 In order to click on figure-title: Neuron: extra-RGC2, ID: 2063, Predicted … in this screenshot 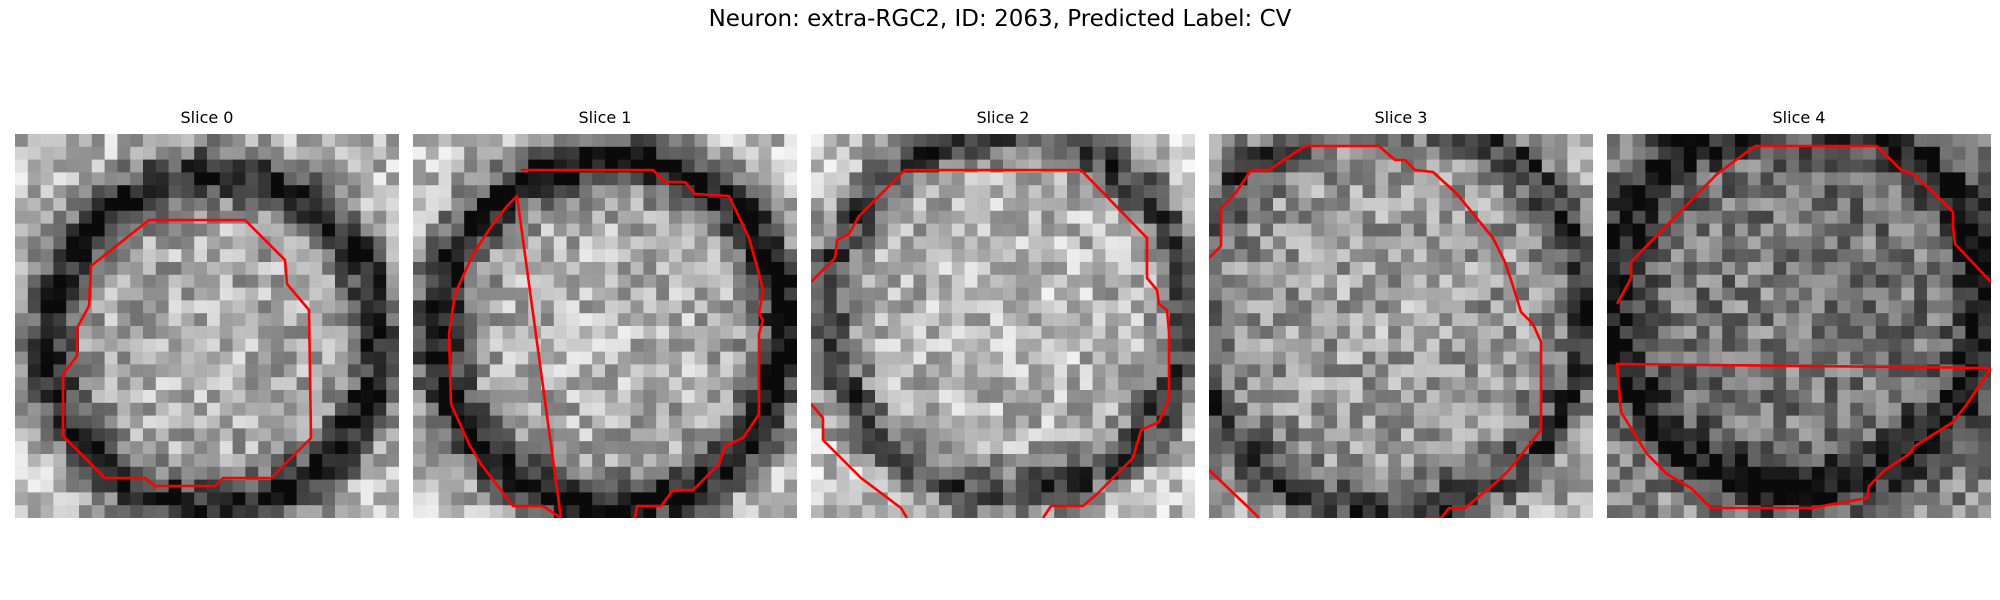, I will do `click(1000, 19)`.